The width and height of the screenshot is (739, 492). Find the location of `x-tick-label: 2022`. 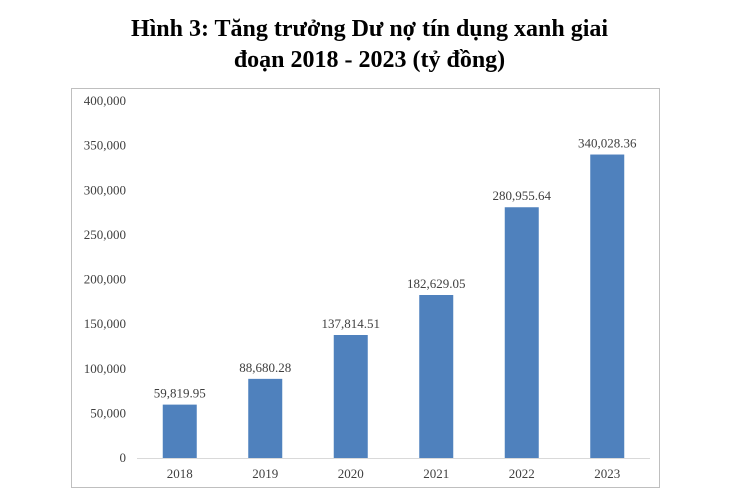

x-tick-label: 2022 is located at coordinates (522, 473).